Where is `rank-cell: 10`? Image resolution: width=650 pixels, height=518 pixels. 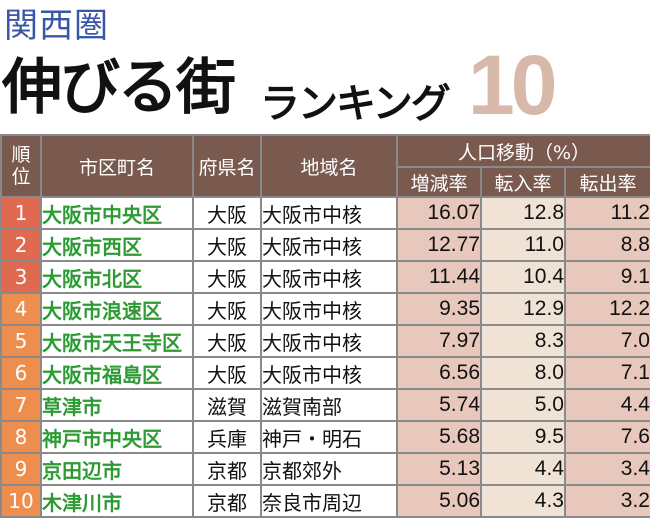 rank-cell: 10 is located at coordinates (21, 501).